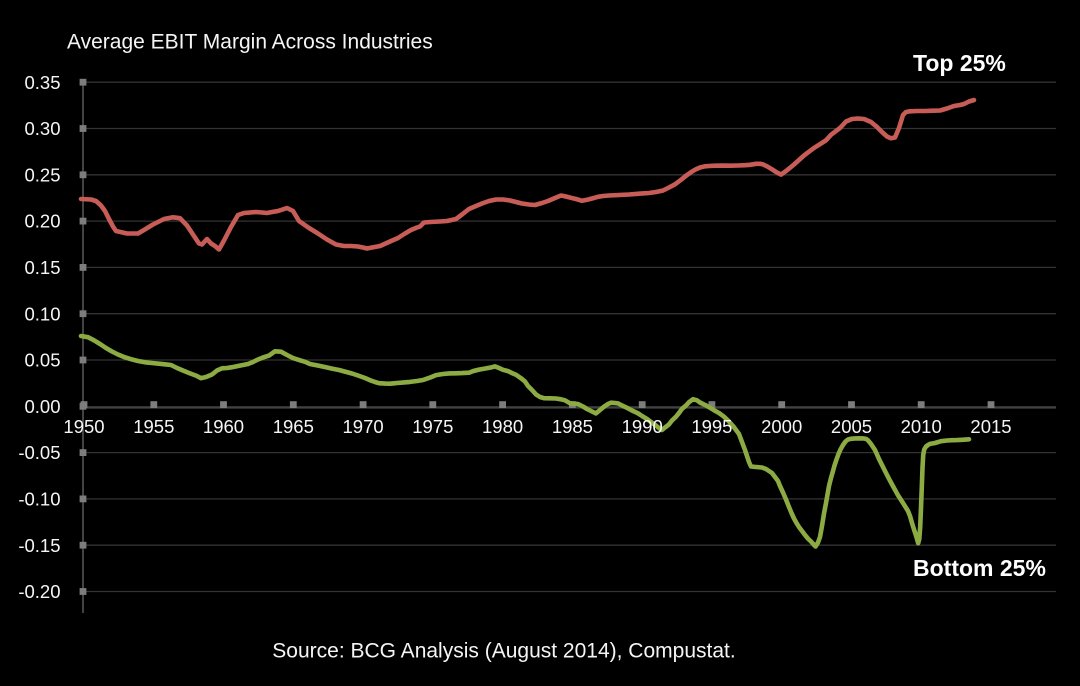  Describe the element at coordinates (851, 426) in the screenshot. I see `svg-text: 2005` at that location.